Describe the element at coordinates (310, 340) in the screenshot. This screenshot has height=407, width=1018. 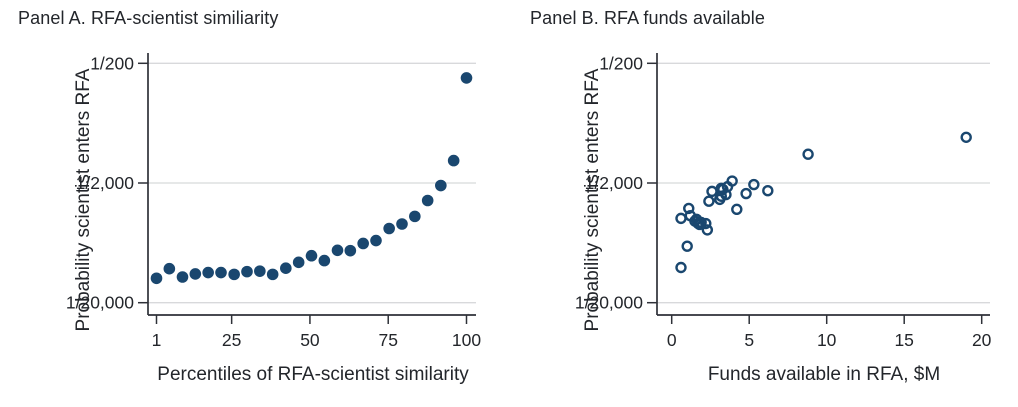
I see `x-tick-label: 50` at that location.